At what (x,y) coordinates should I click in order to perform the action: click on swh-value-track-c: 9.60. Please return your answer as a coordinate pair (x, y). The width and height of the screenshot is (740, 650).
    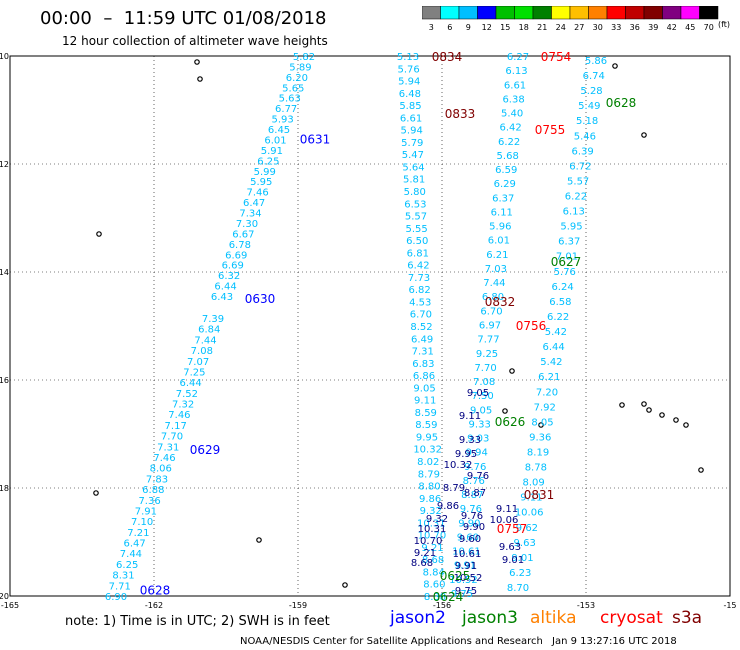
    Looking at the image, I should click on (468, 537).